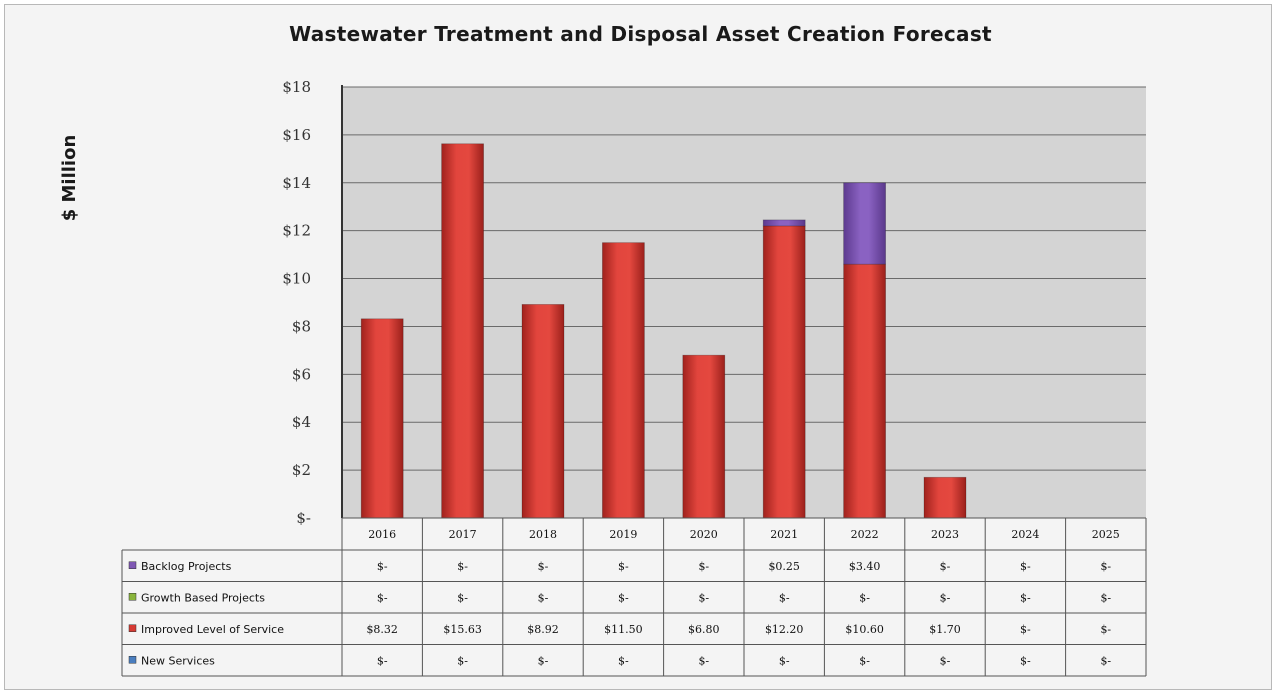 This screenshot has width=1281, height=697. Describe the element at coordinates (864, 629) in the screenshot. I see `table-cell: $10.60` at that location.